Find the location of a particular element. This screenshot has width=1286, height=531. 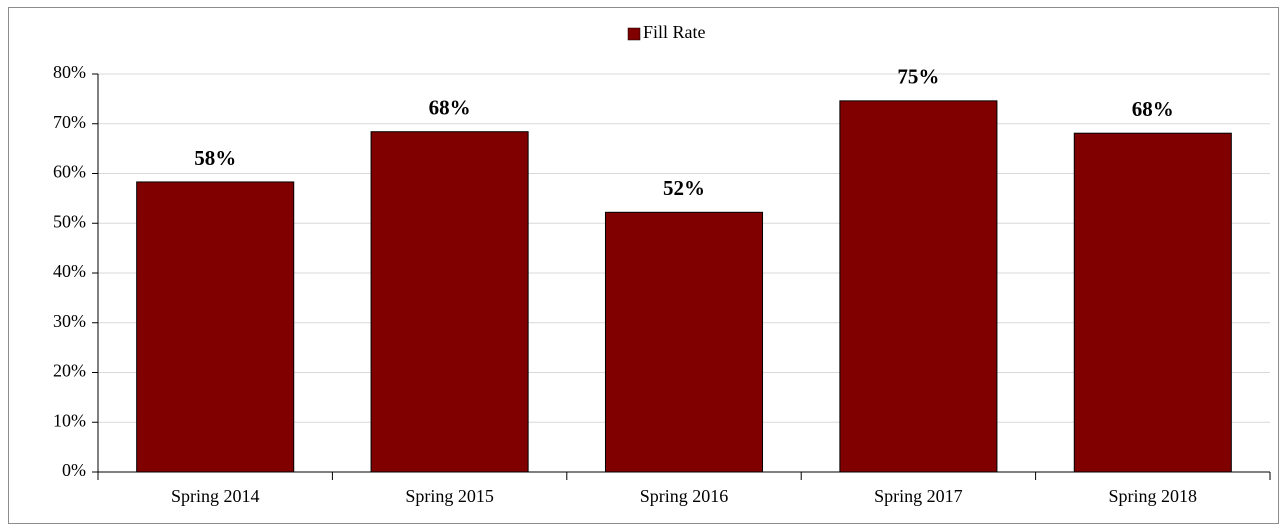

x-tick-label: Spring 2016 is located at coordinates (684, 496).